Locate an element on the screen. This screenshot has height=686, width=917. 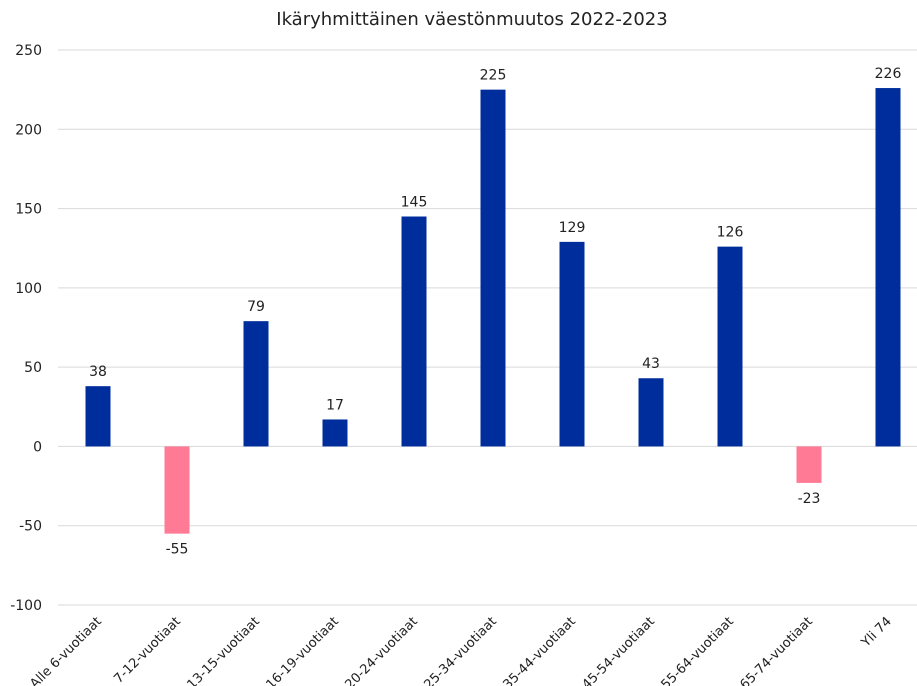
y-tick-label: 100 is located at coordinates (28, 289).